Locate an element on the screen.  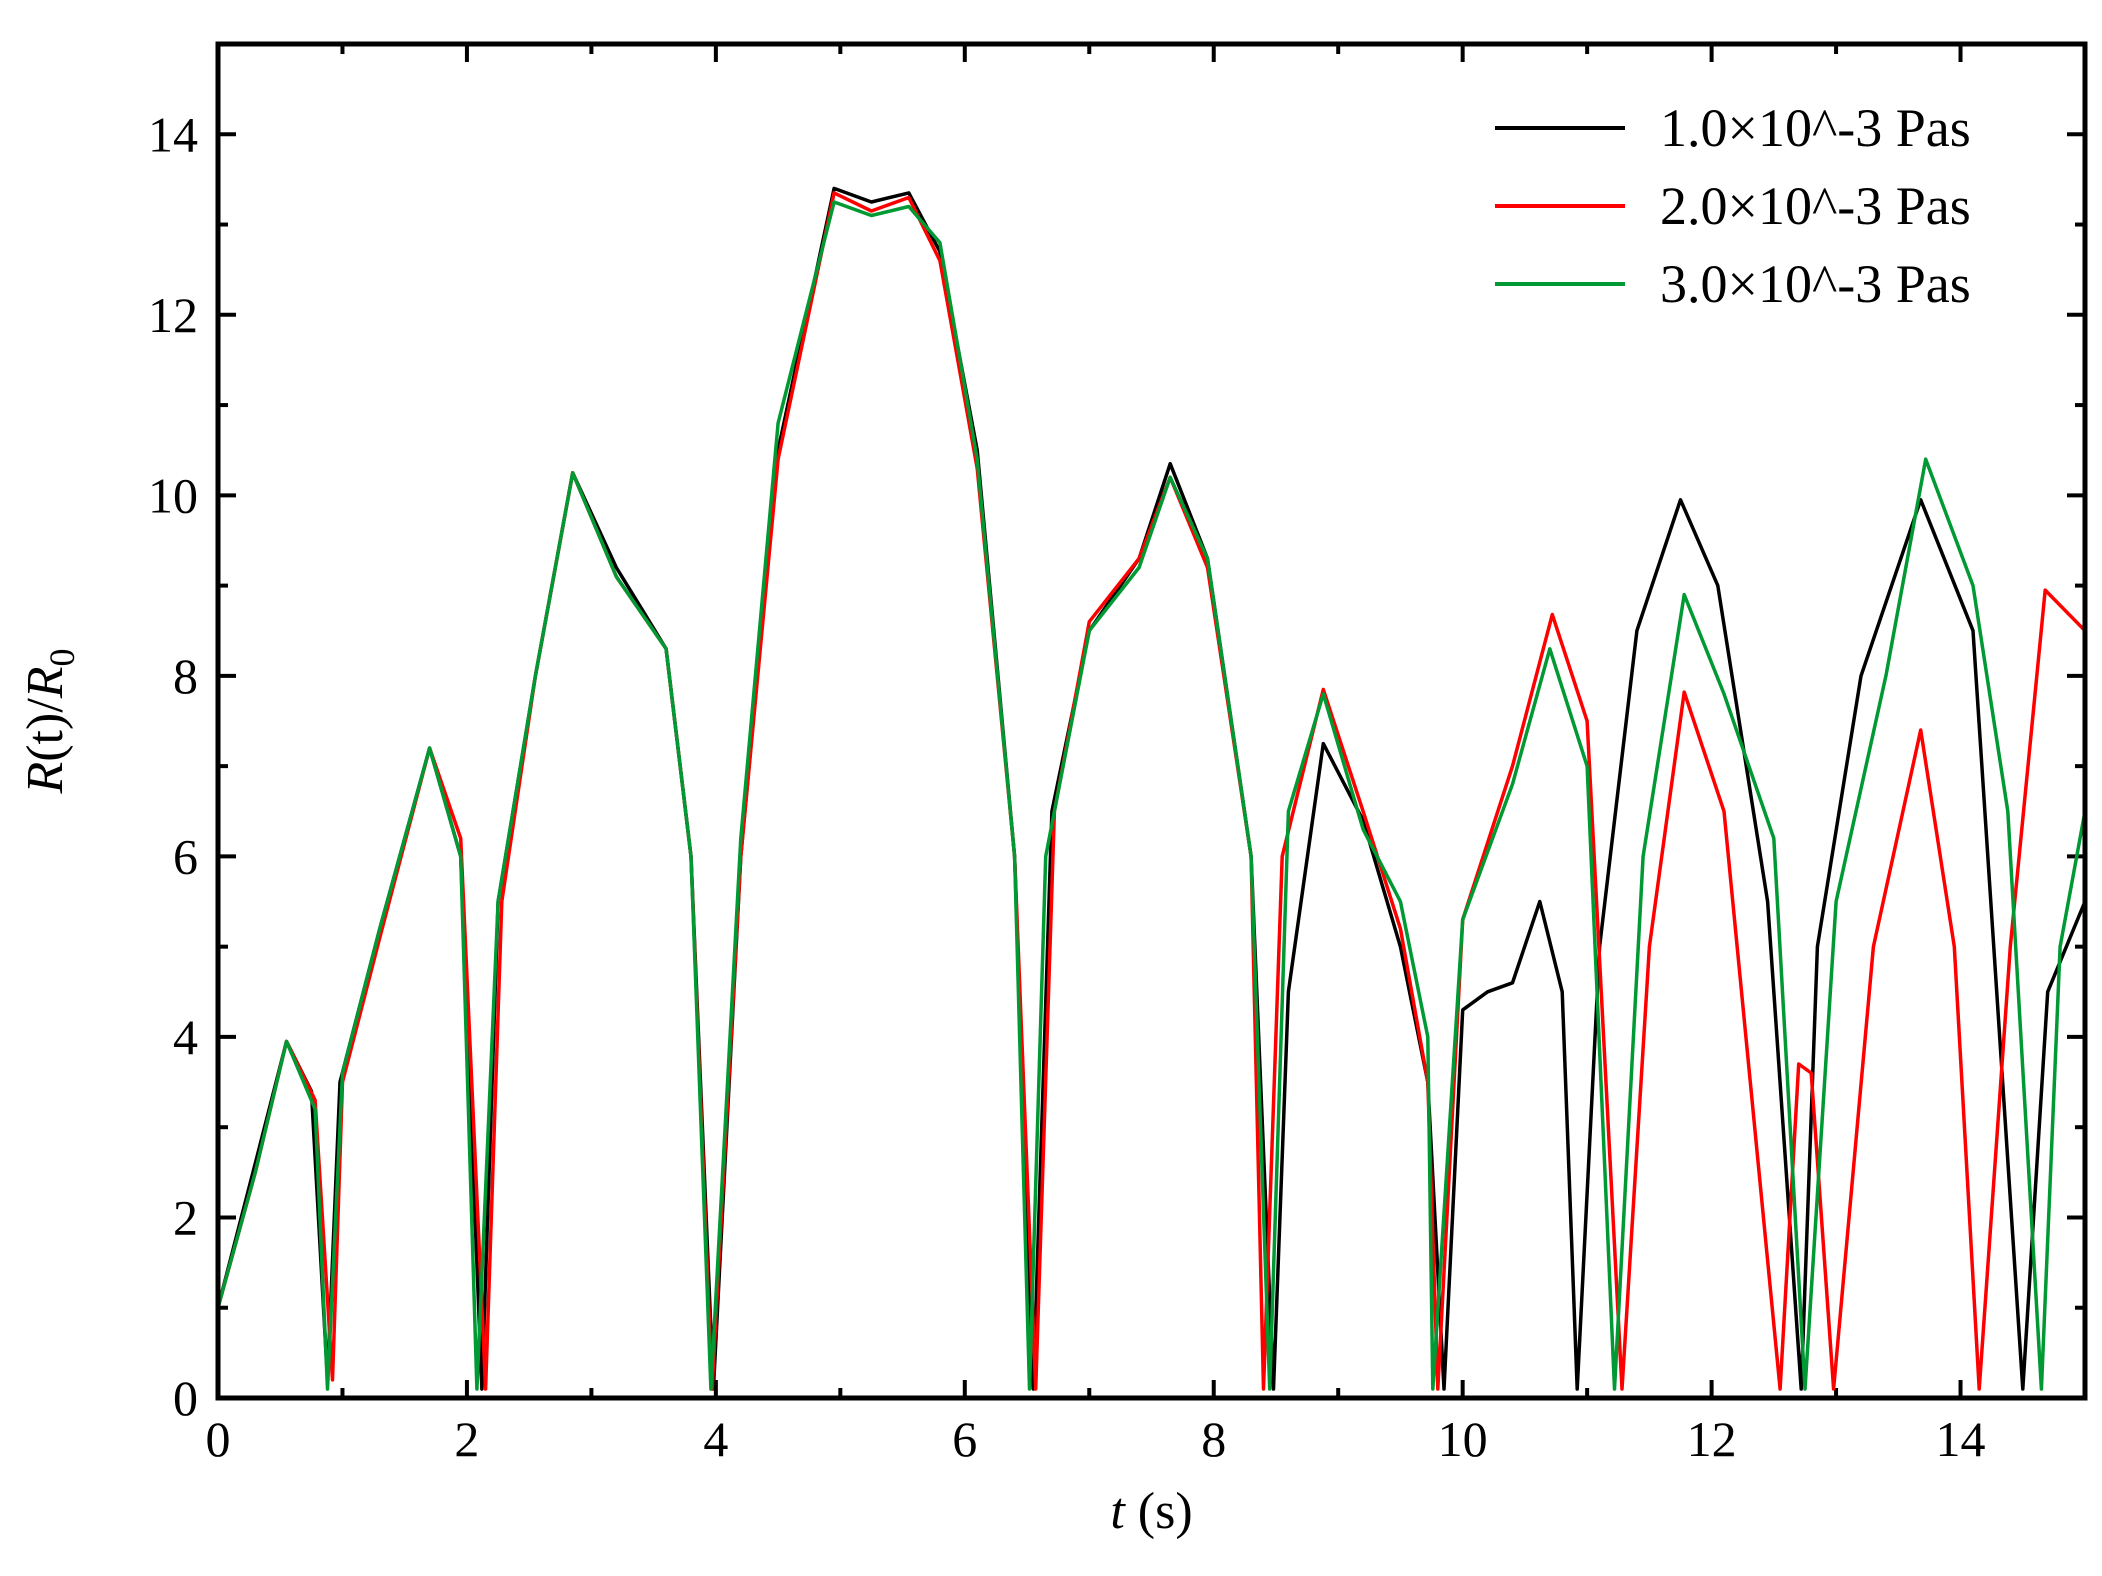
y-tick-label: 12 is located at coordinates (173, 315).